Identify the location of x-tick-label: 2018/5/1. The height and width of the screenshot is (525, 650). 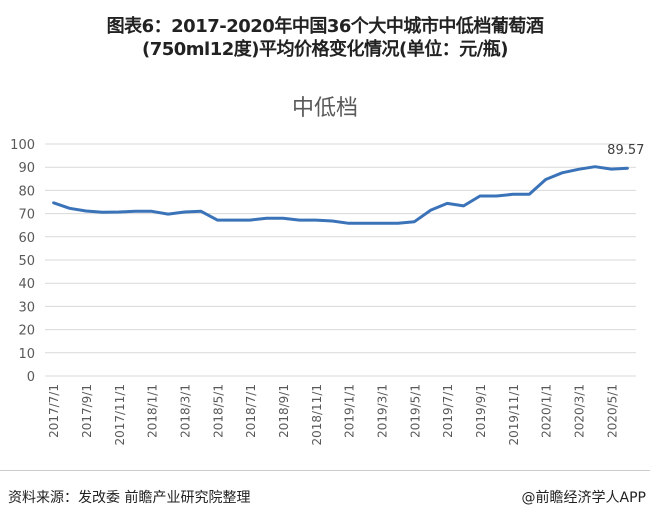
(218, 411).